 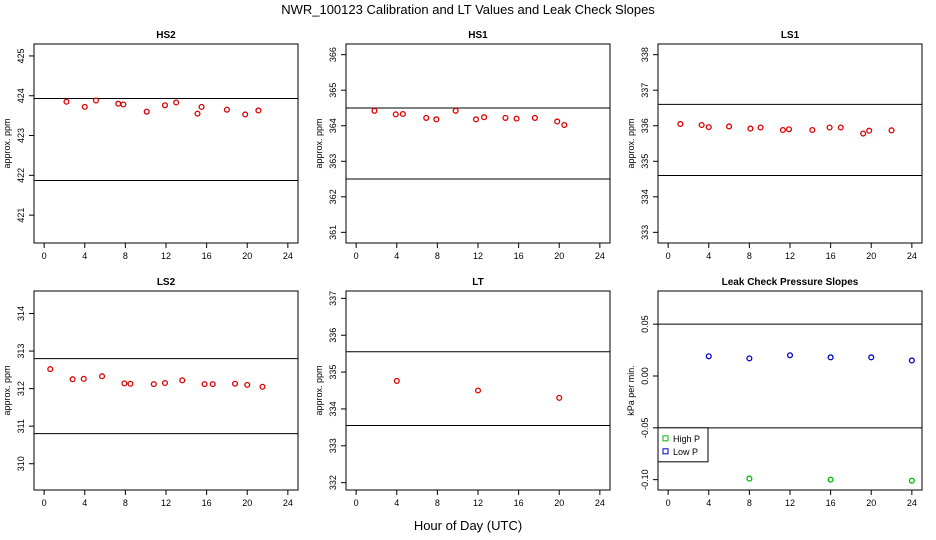 I want to click on y-tick-label: 362, so click(x=333, y=196).